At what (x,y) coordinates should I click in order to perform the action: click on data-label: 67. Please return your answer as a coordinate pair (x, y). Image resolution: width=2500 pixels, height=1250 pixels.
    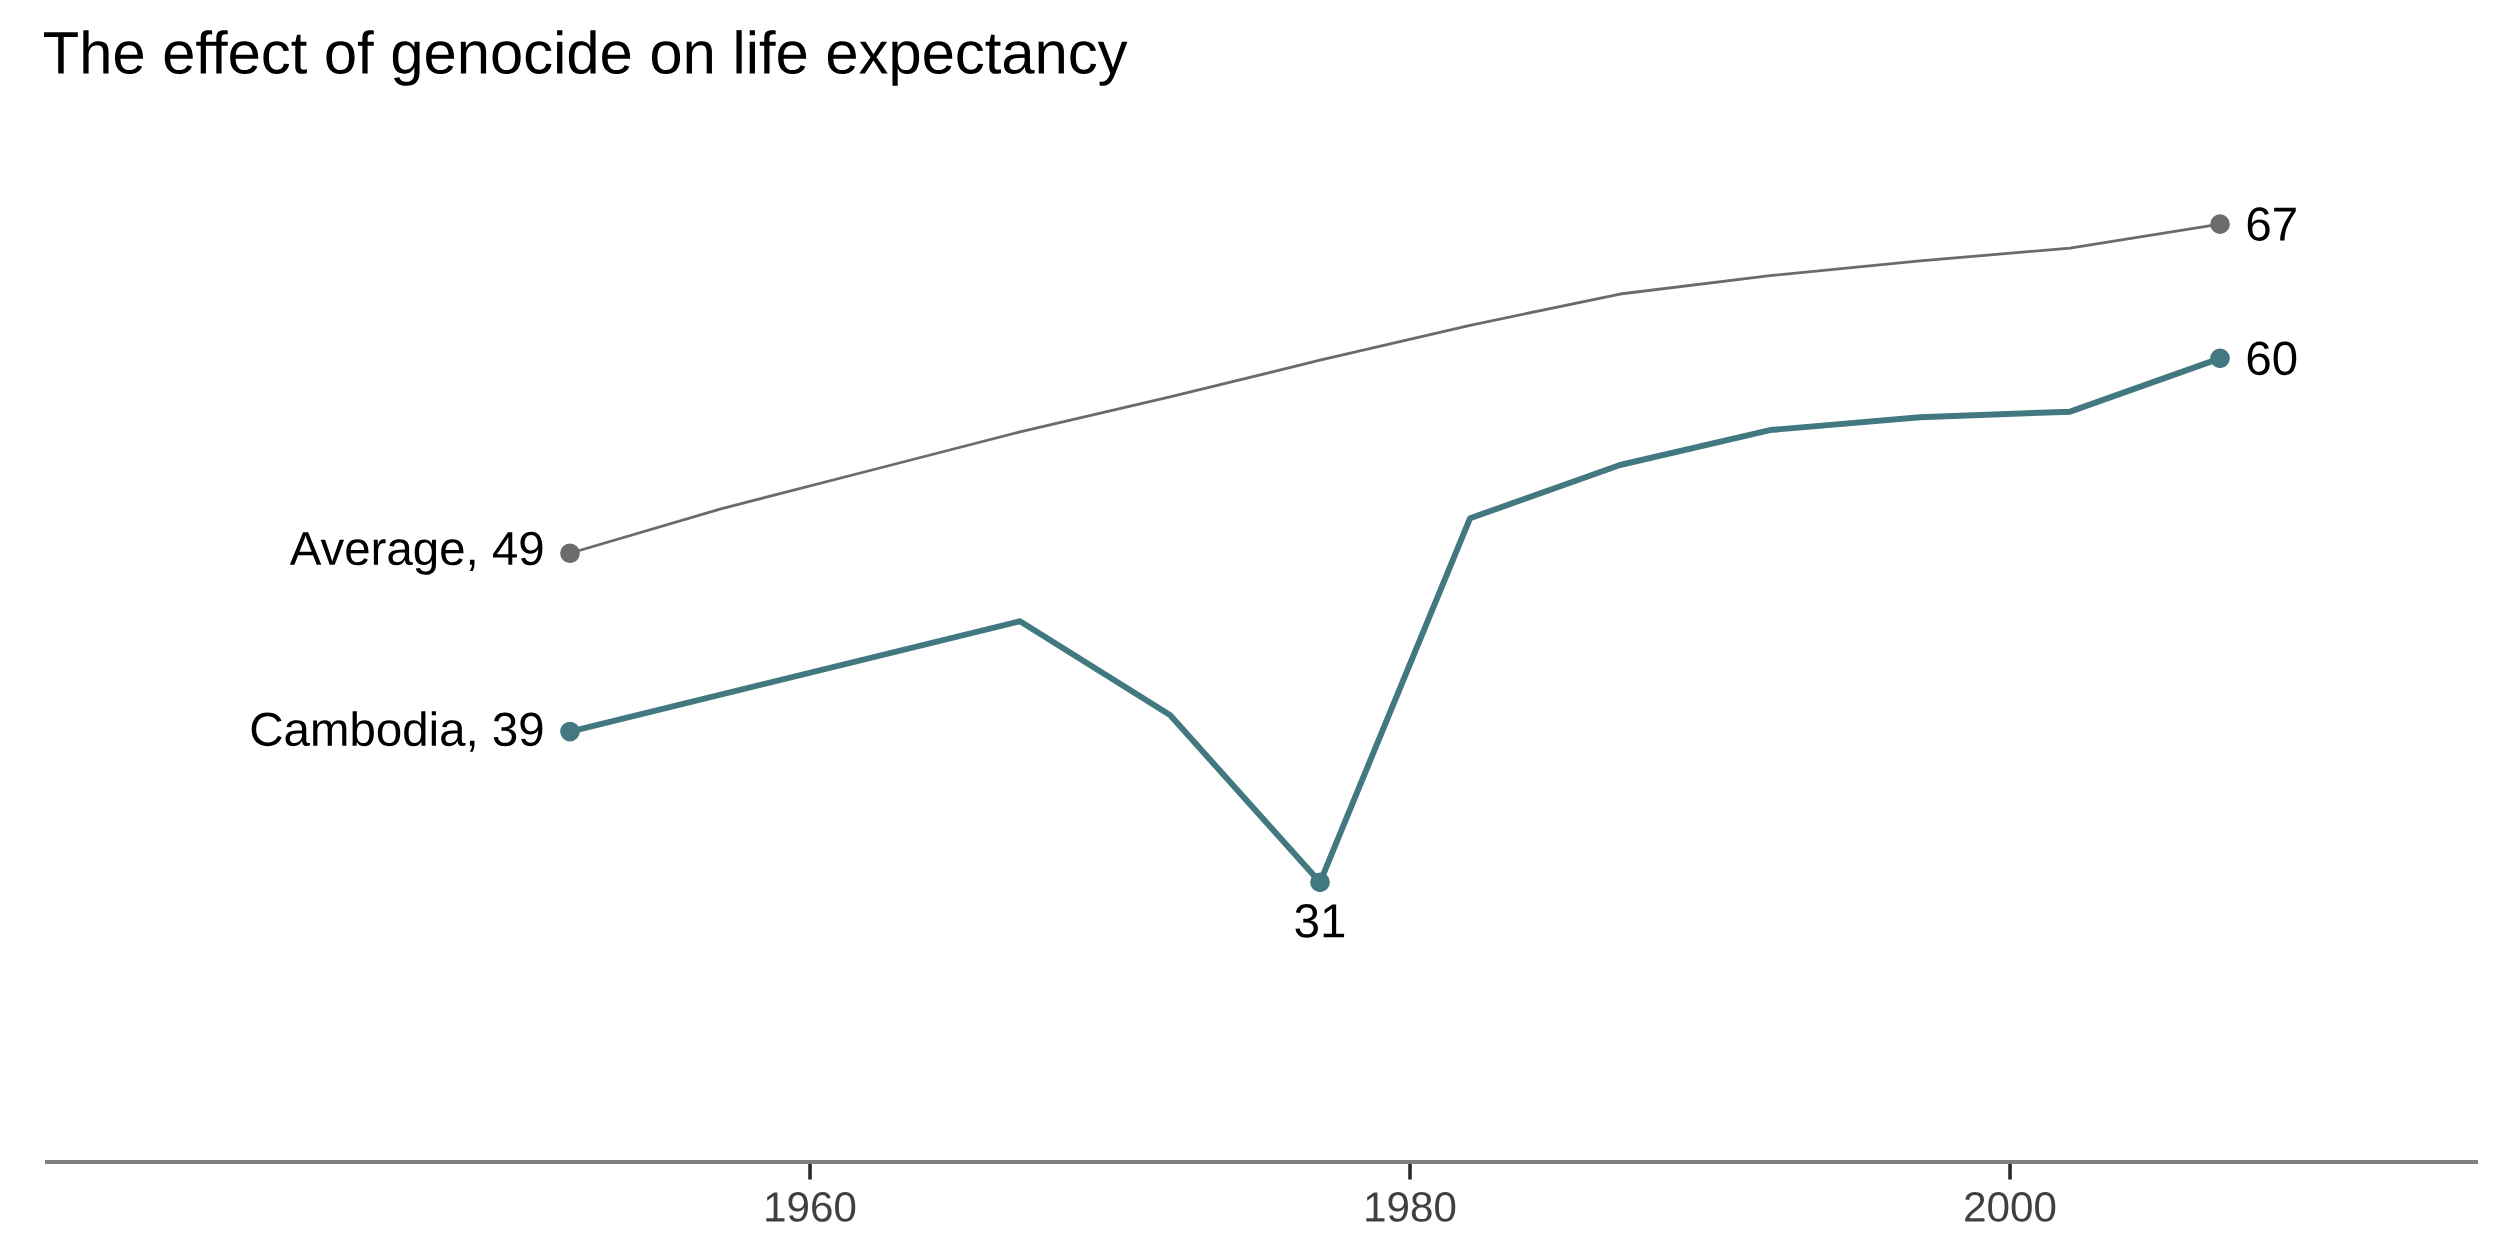
    Looking at the image, I should click on (2271, 224).